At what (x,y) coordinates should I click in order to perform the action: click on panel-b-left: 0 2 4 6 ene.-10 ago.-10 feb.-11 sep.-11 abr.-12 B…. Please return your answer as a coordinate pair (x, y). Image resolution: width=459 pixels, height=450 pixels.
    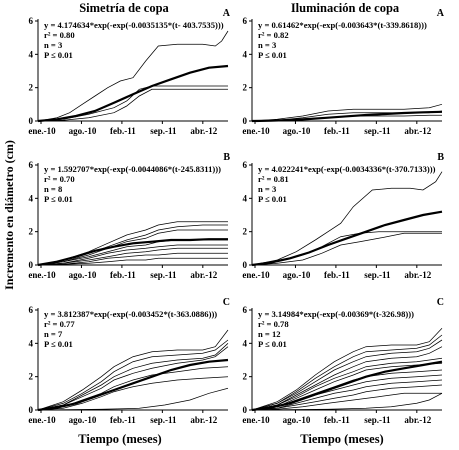
    Looking at the image, I should click on (129, 216).